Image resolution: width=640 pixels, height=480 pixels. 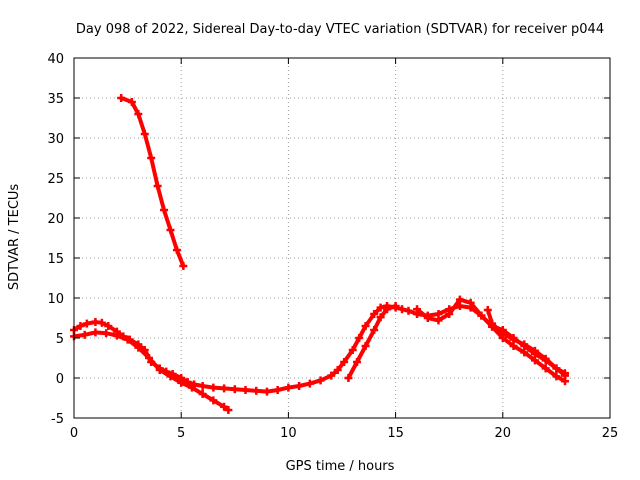 What do you see at coordinates (74, 433) in the screenshot?
I see `x-tick-label: 0` at bounding box center [74, 433].